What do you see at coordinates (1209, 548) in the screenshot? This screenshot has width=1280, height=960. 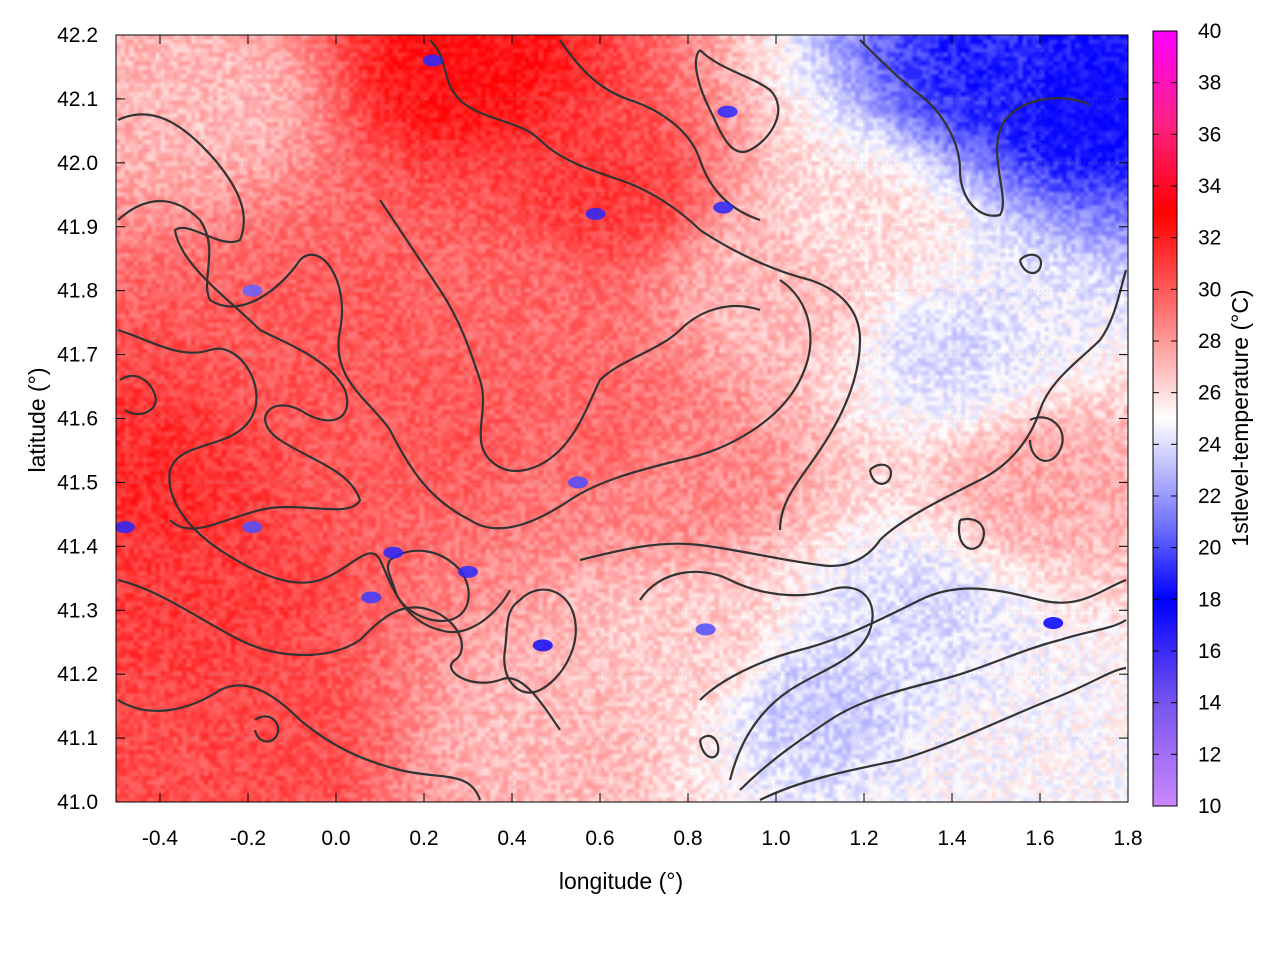 I see `colorbar-tick-label: 20` at bounding box center [1209, 548].